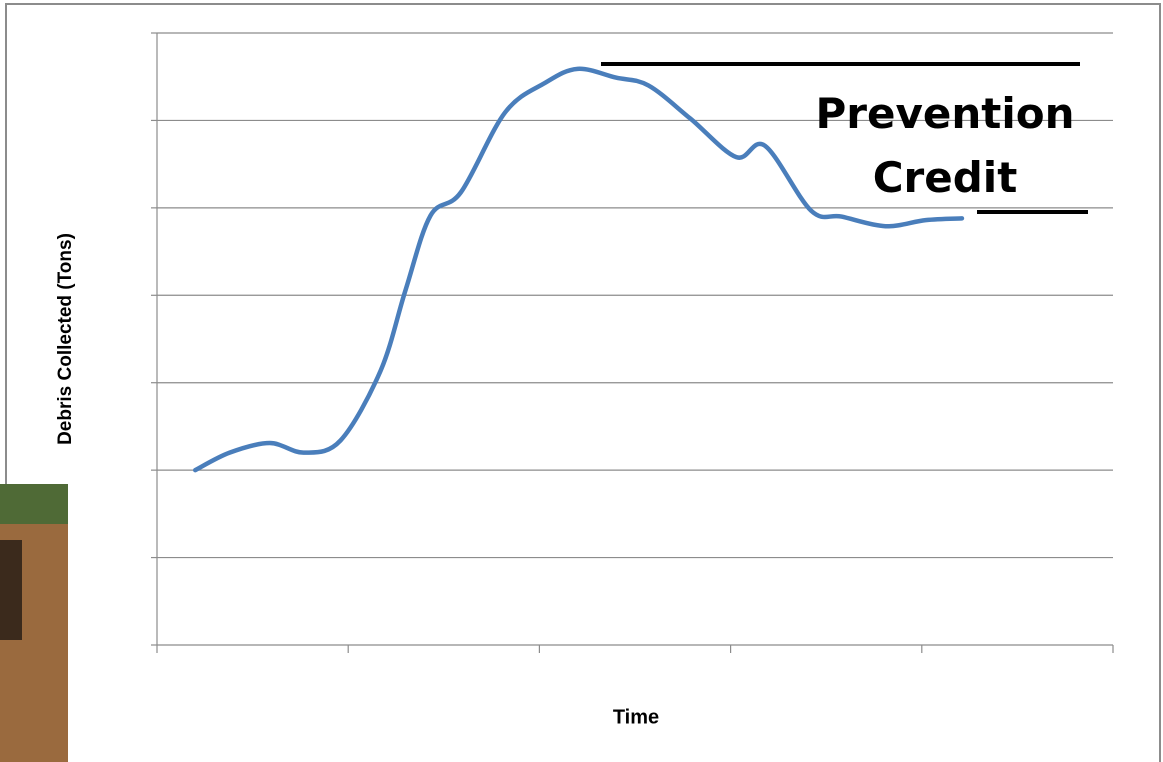  I want to click on y-axis-label: Debris Collected (Tons), so click(65, 339).